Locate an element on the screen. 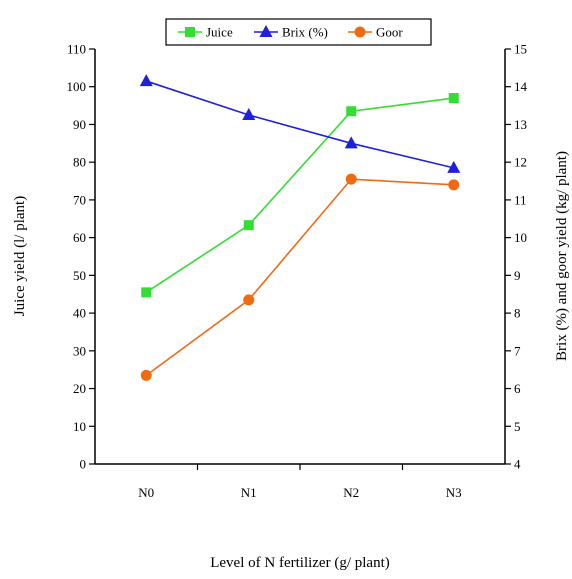 This screenshot has width=572, height=579. legend-box is located at coordinates (298, 32).